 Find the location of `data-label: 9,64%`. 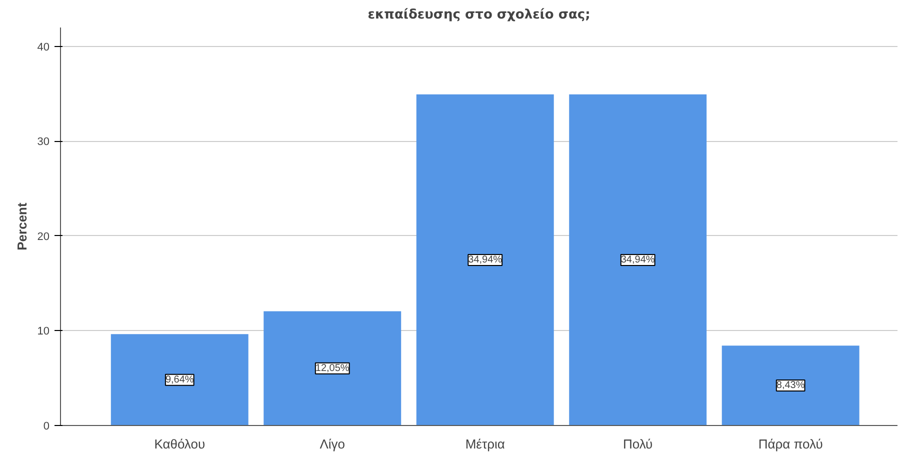

data-label: 9,64% is located at coordinates (179, 380).